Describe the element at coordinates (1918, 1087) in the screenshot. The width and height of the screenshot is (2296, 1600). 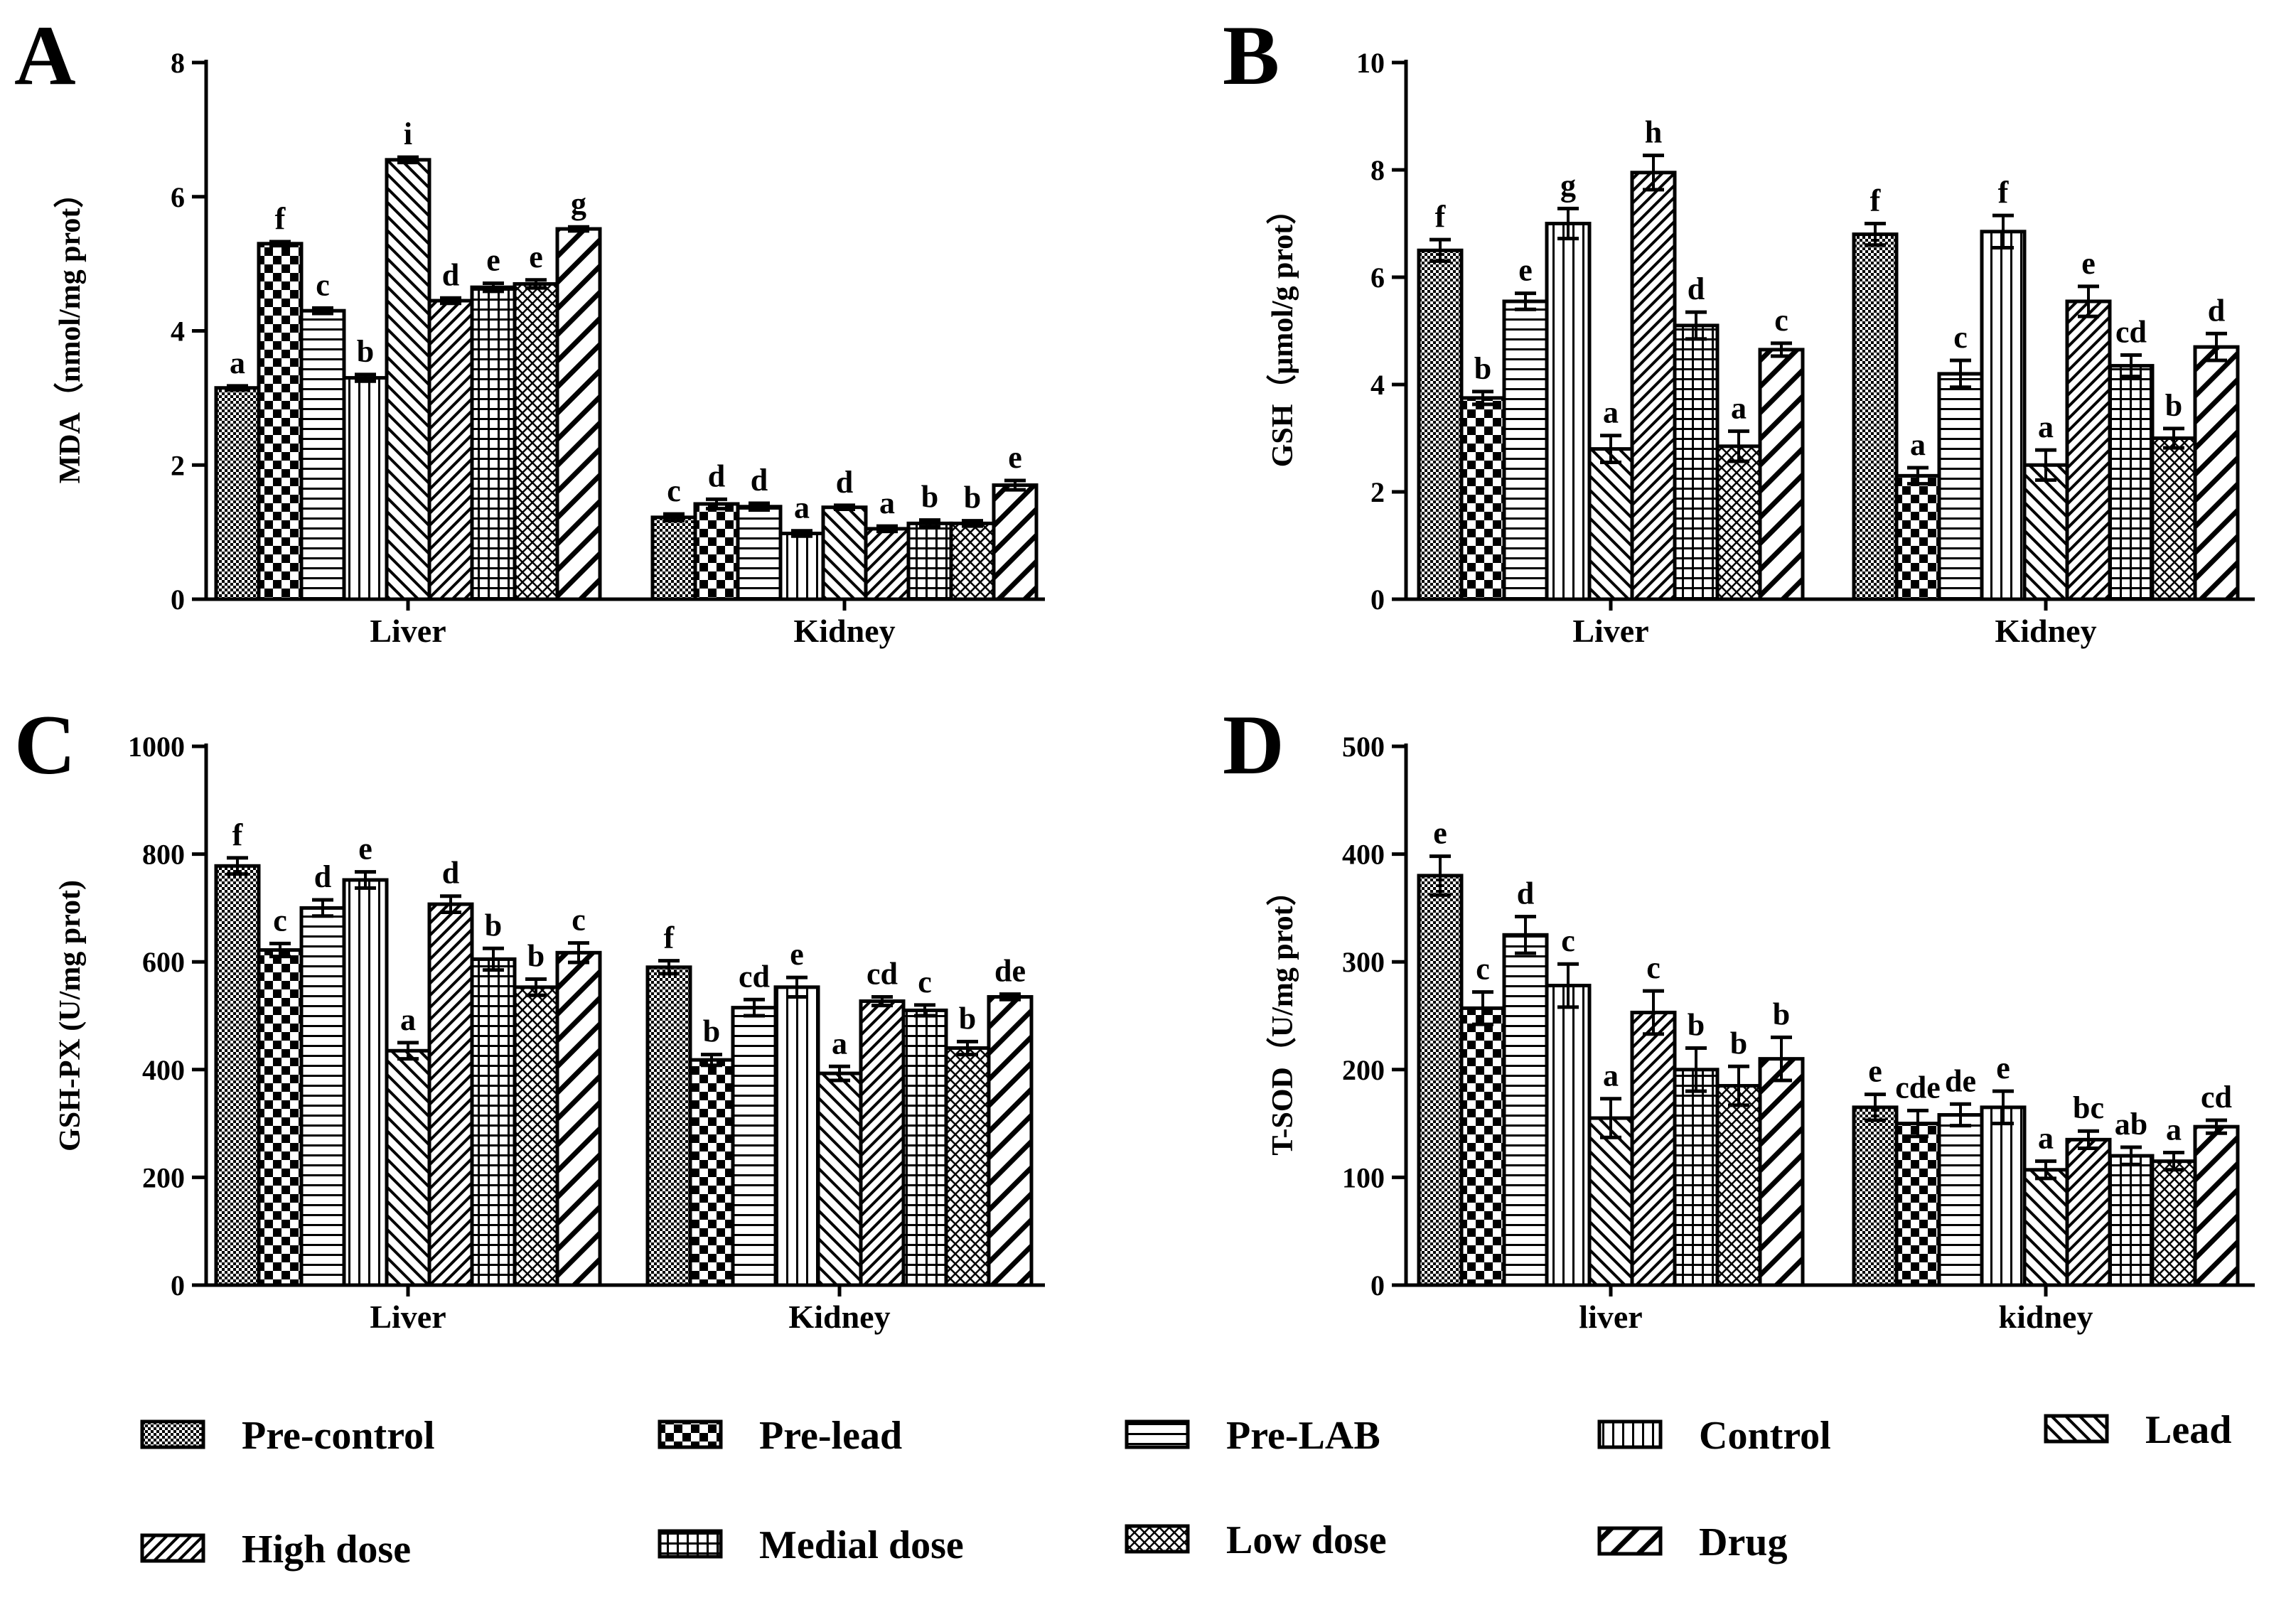
I see `significance-letter: cde` at that location.